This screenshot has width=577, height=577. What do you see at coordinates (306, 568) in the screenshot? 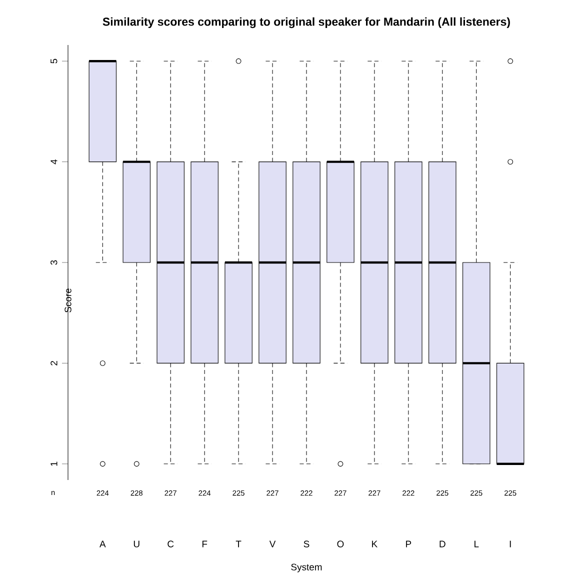
I see `x-axis-title: System` at bounding box center [306, 568].